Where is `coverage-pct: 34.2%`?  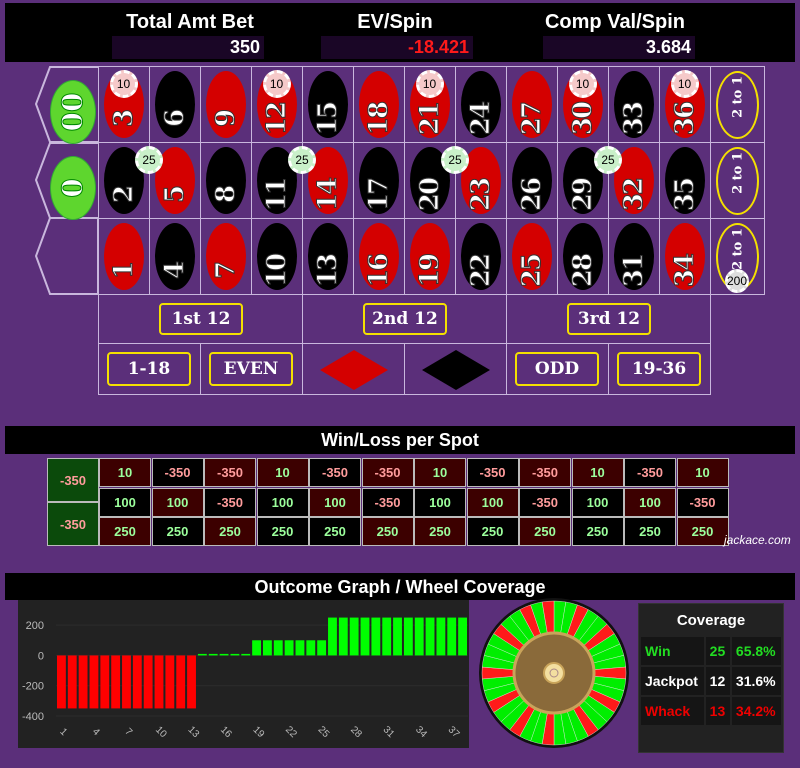 coverage-pct: 34.2% is located at coordinates (756, 711).